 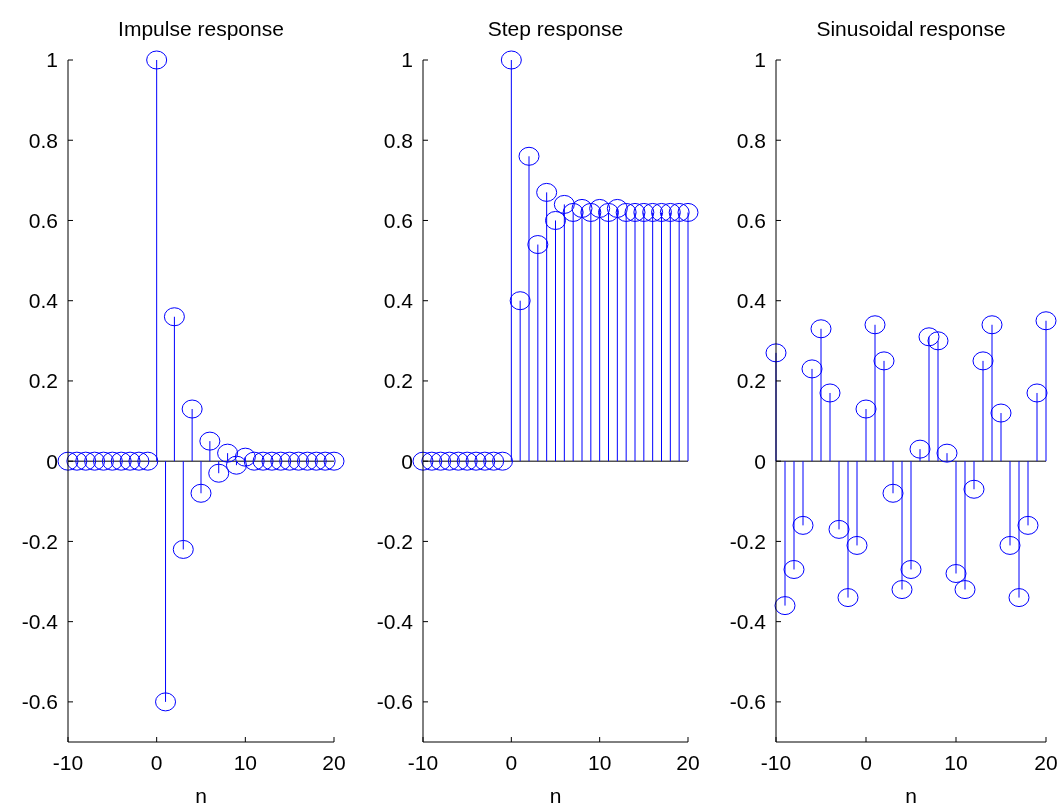 I want to click on chart-title: Impulse response, so click(x=201, y=28).